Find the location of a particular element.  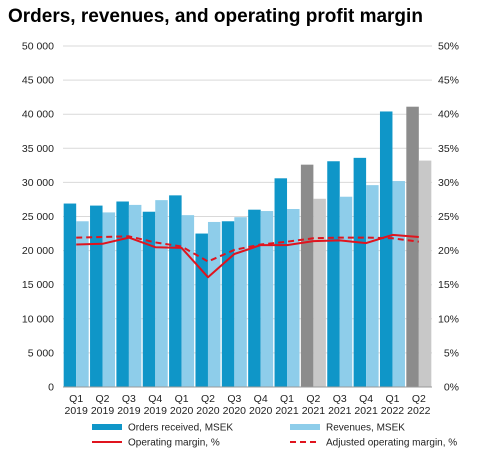

margin-lines is located at coordinates (247, 256).